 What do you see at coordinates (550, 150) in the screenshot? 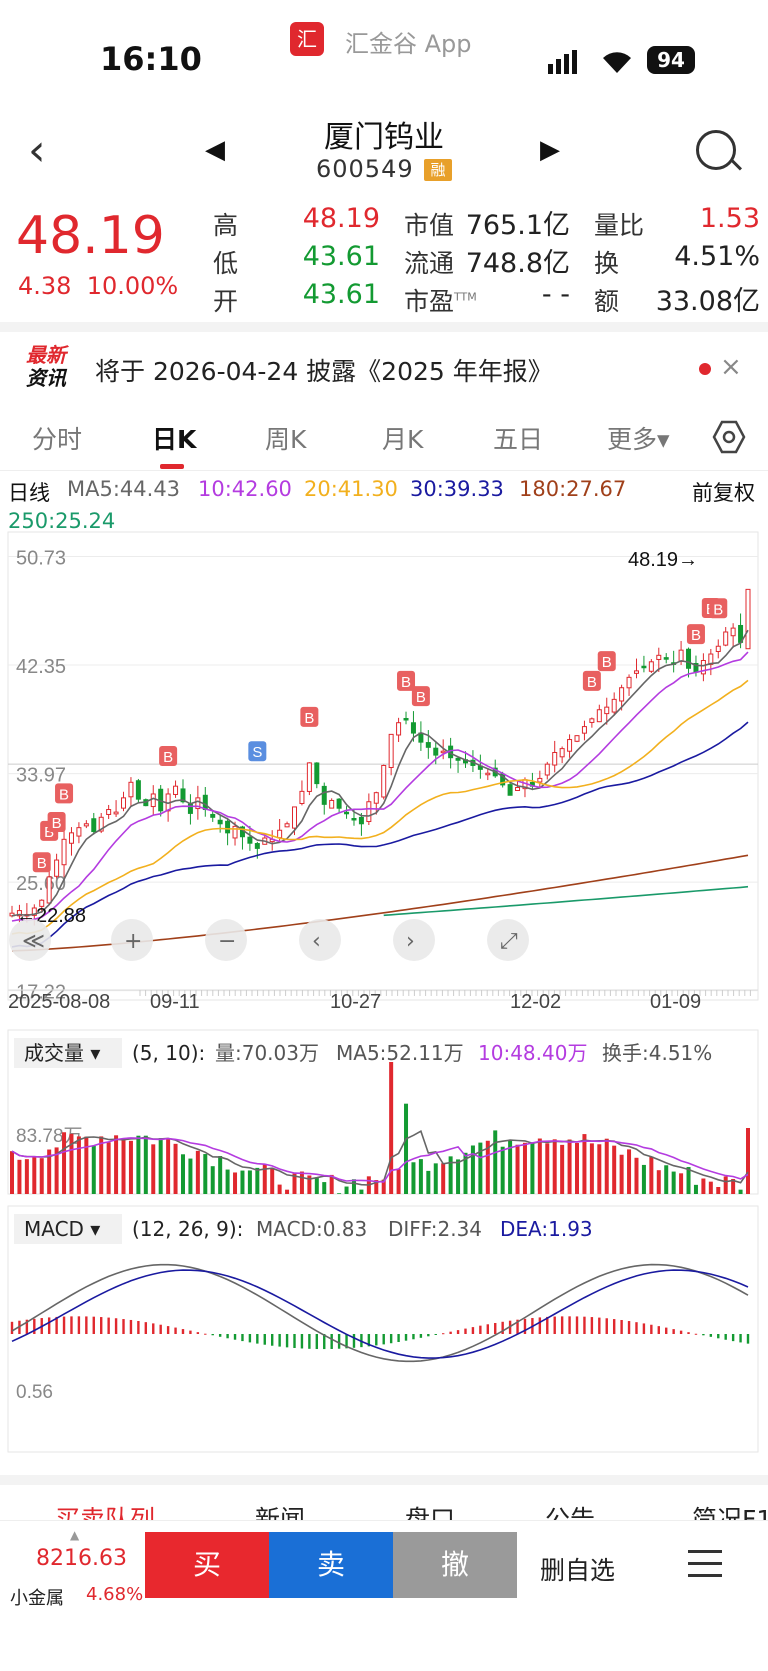
I see `next-stock-triangle-icon: ▶` at bounding box center [550, 150].